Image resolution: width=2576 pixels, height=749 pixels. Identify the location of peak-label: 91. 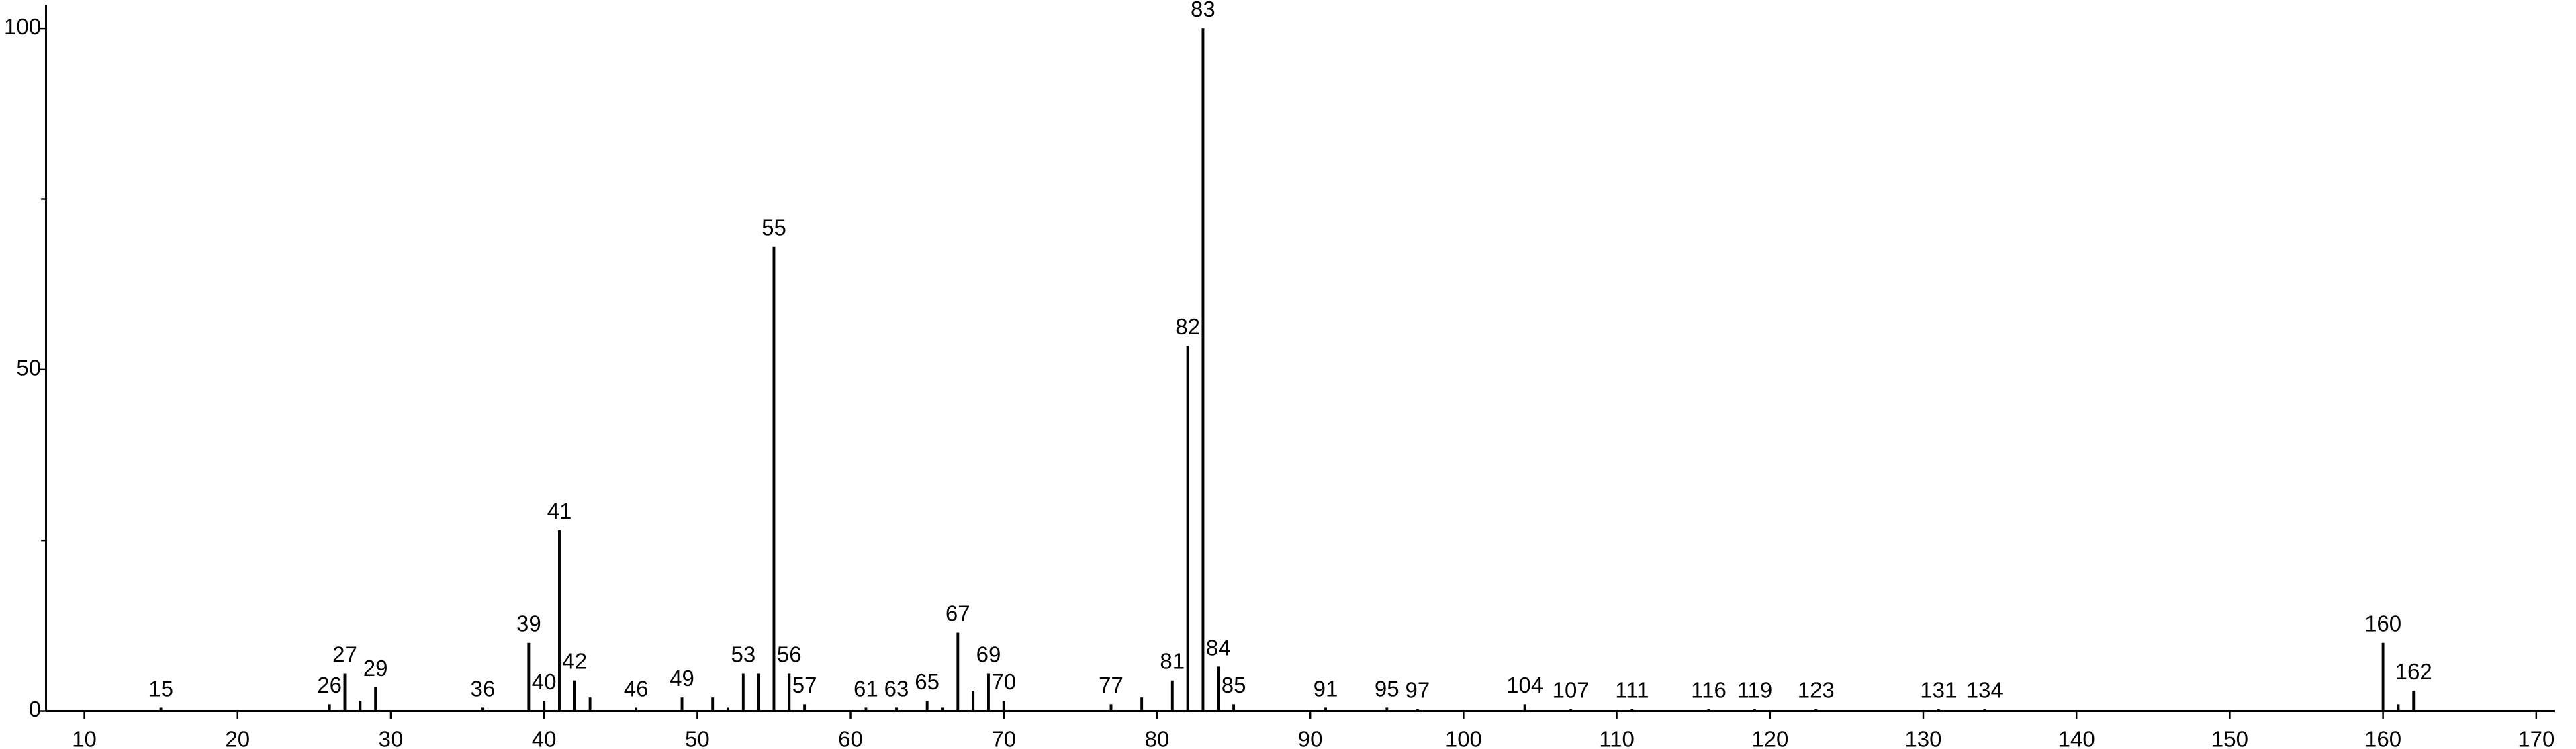
(1326, 689).